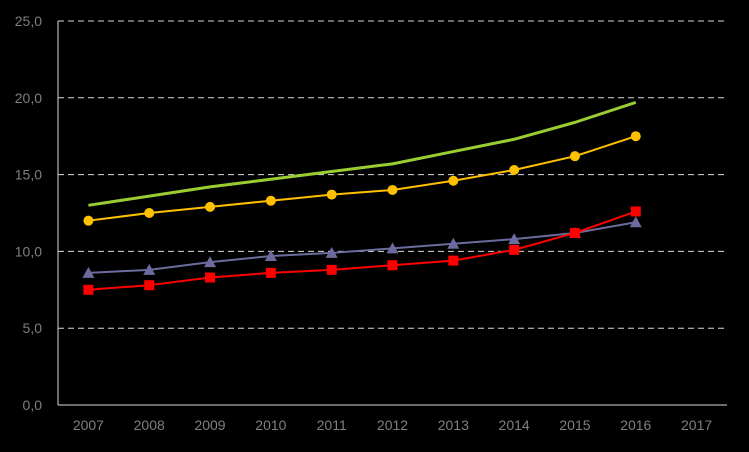  I want to click on y-tick-label: 10,0, so click(28, 251).